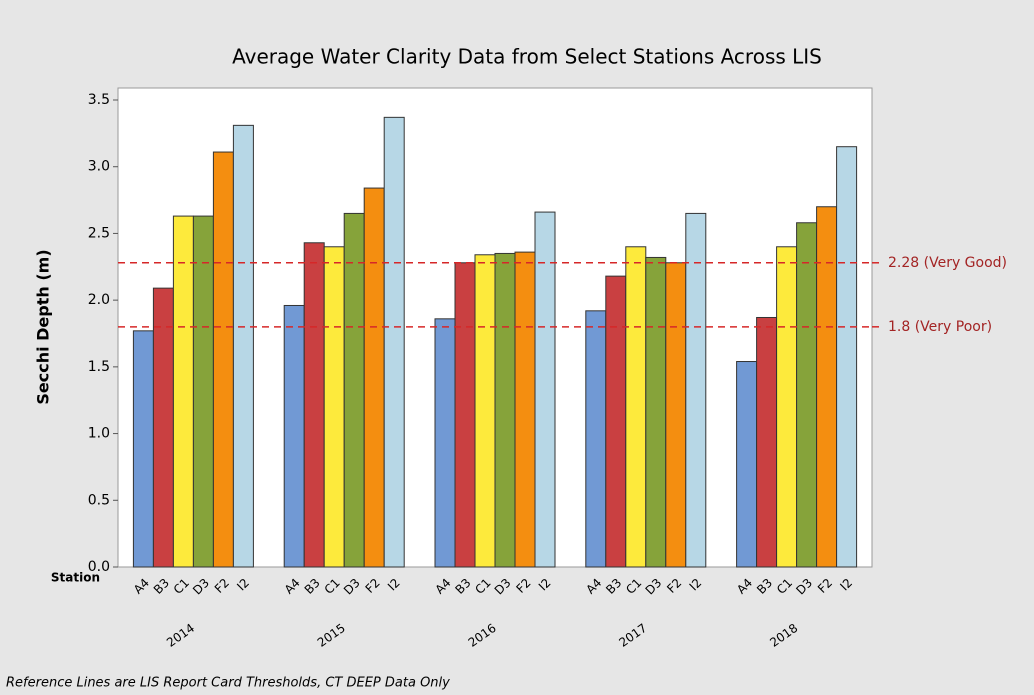  Describe the element at coordinates (99, 367) in the screenshot. I see `y-tick-label: 1.5` at that location.